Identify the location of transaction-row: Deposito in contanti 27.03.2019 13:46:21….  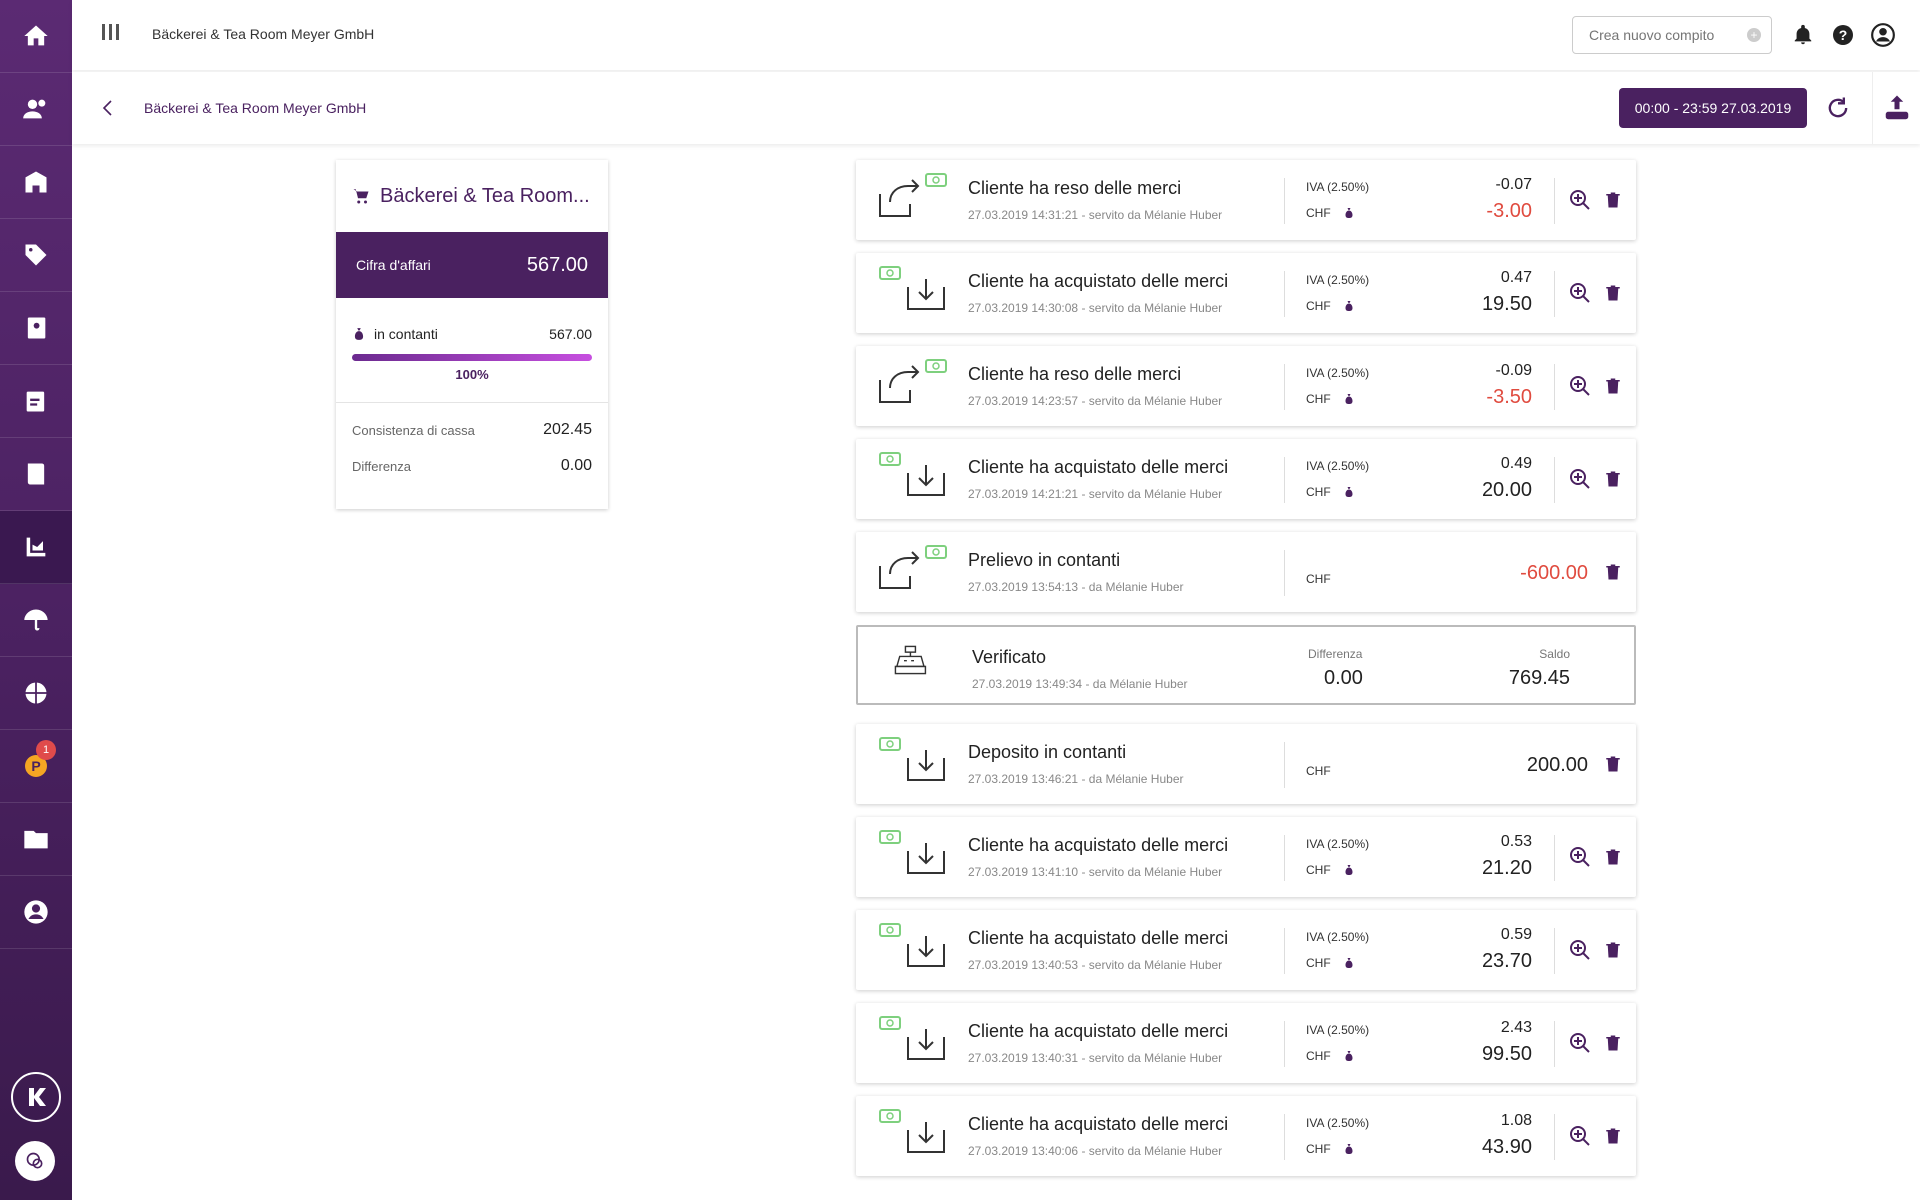
(1246, 764).